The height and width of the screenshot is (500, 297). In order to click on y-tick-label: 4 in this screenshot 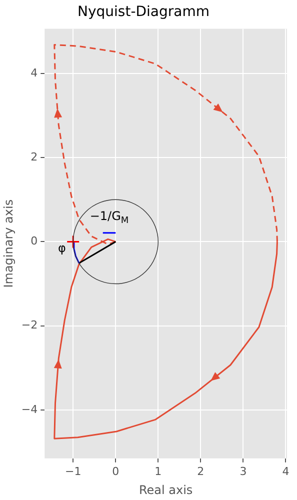, I will do `click(34, 73)`.